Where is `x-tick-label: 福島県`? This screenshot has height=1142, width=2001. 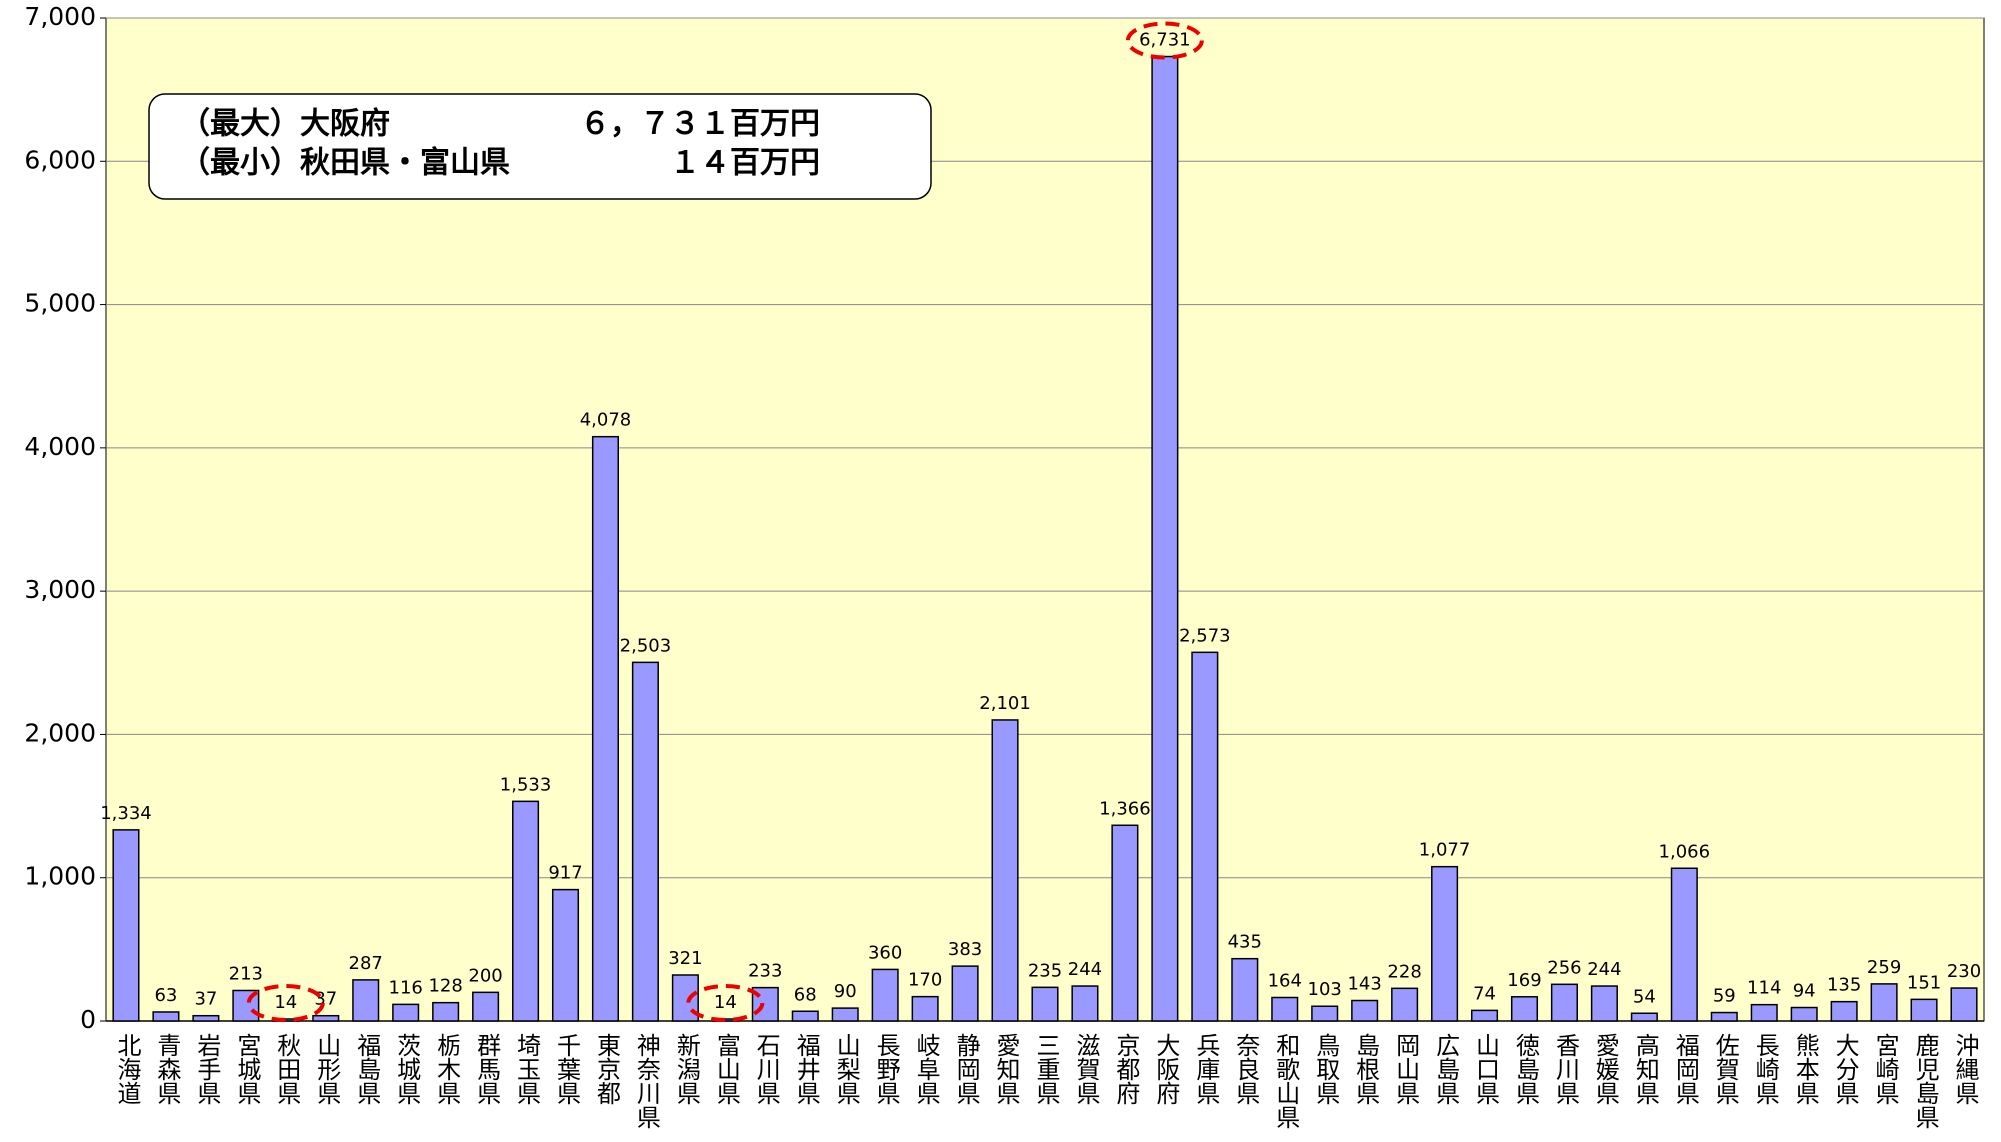
x-tick-label: 福島県 is located at coordinates (367, 1069).